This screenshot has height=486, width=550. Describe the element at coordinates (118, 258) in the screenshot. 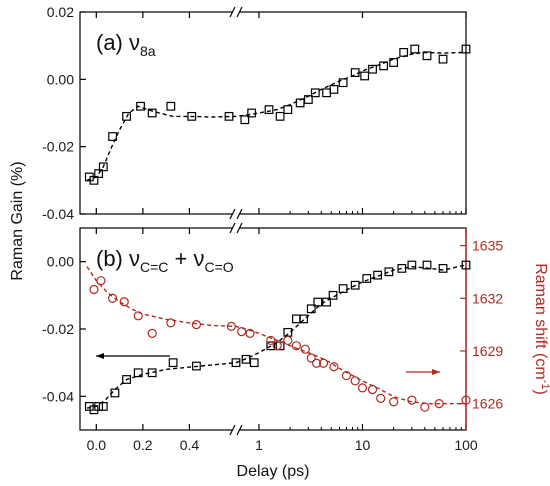

I see `panel-label-text: (b) ν` at that location.